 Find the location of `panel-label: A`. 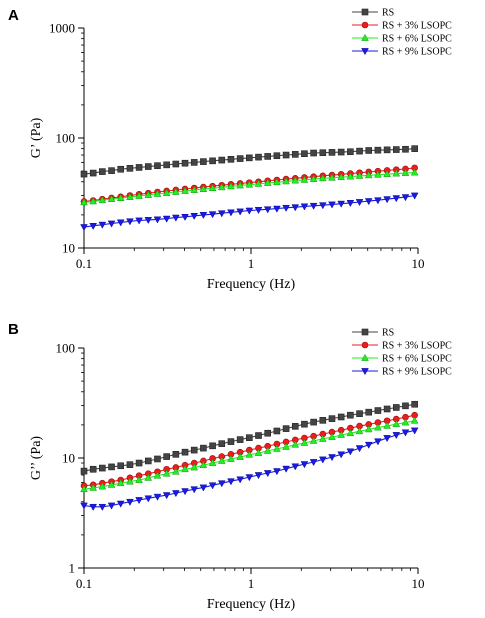

panel-label: A is located at coordinates (13, 15).